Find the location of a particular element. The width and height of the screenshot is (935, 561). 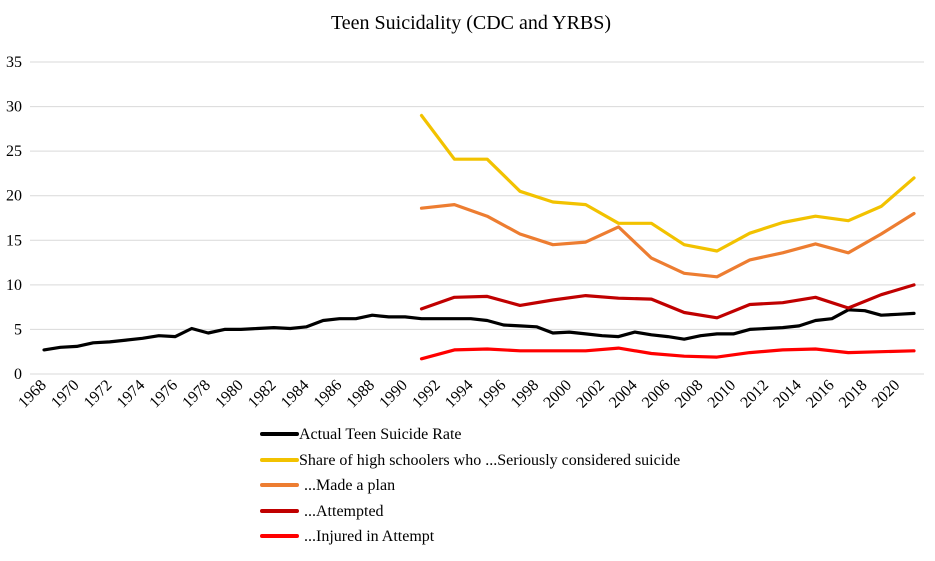

x-tick-label: 2002 is located at coordinates (590, 394).